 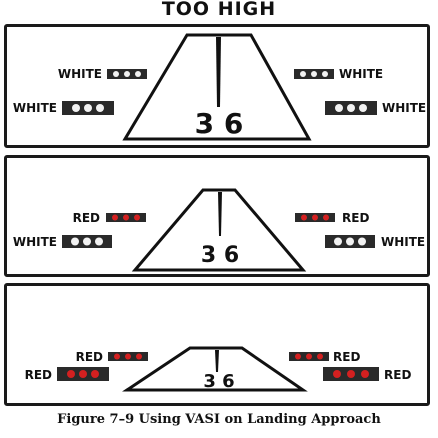 What do you see at coordinates (38, 375) in the screenshot?
I see `light-label-left-lower: RED` at bounding box center [38, 375].